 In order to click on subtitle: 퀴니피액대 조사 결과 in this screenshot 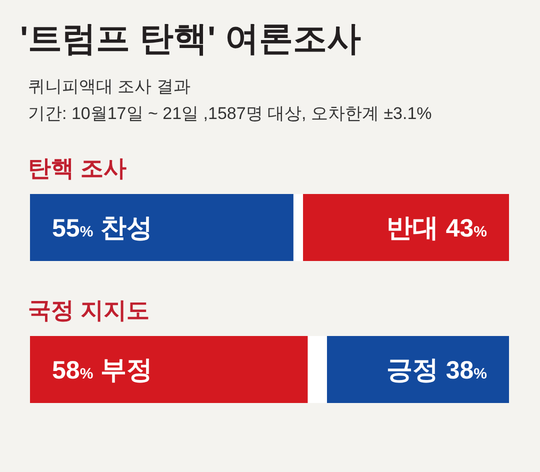, I will do `click(109, 86)`.